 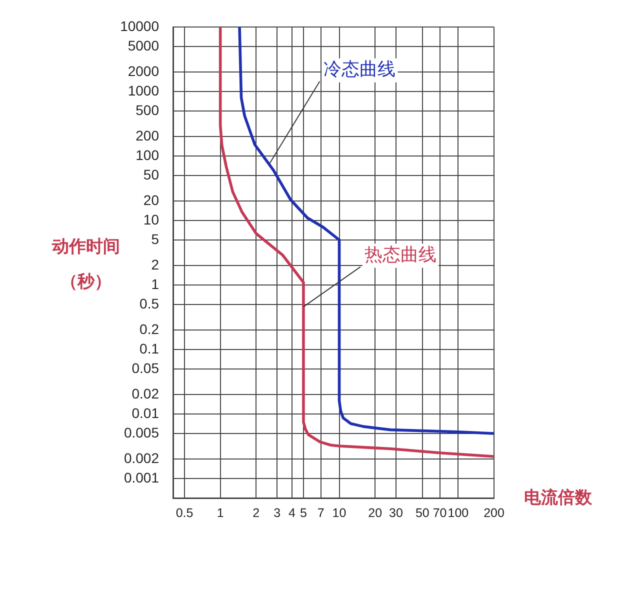 I want to click on y-tick-label: 500, so click(x=148, y=110).